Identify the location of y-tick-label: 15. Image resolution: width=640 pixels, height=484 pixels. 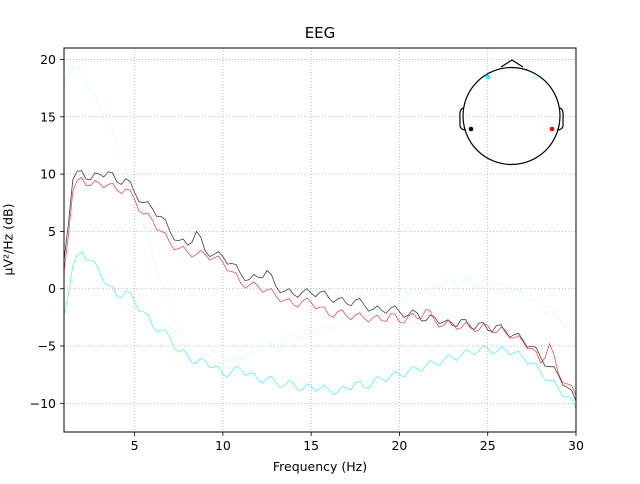
(48, 116).